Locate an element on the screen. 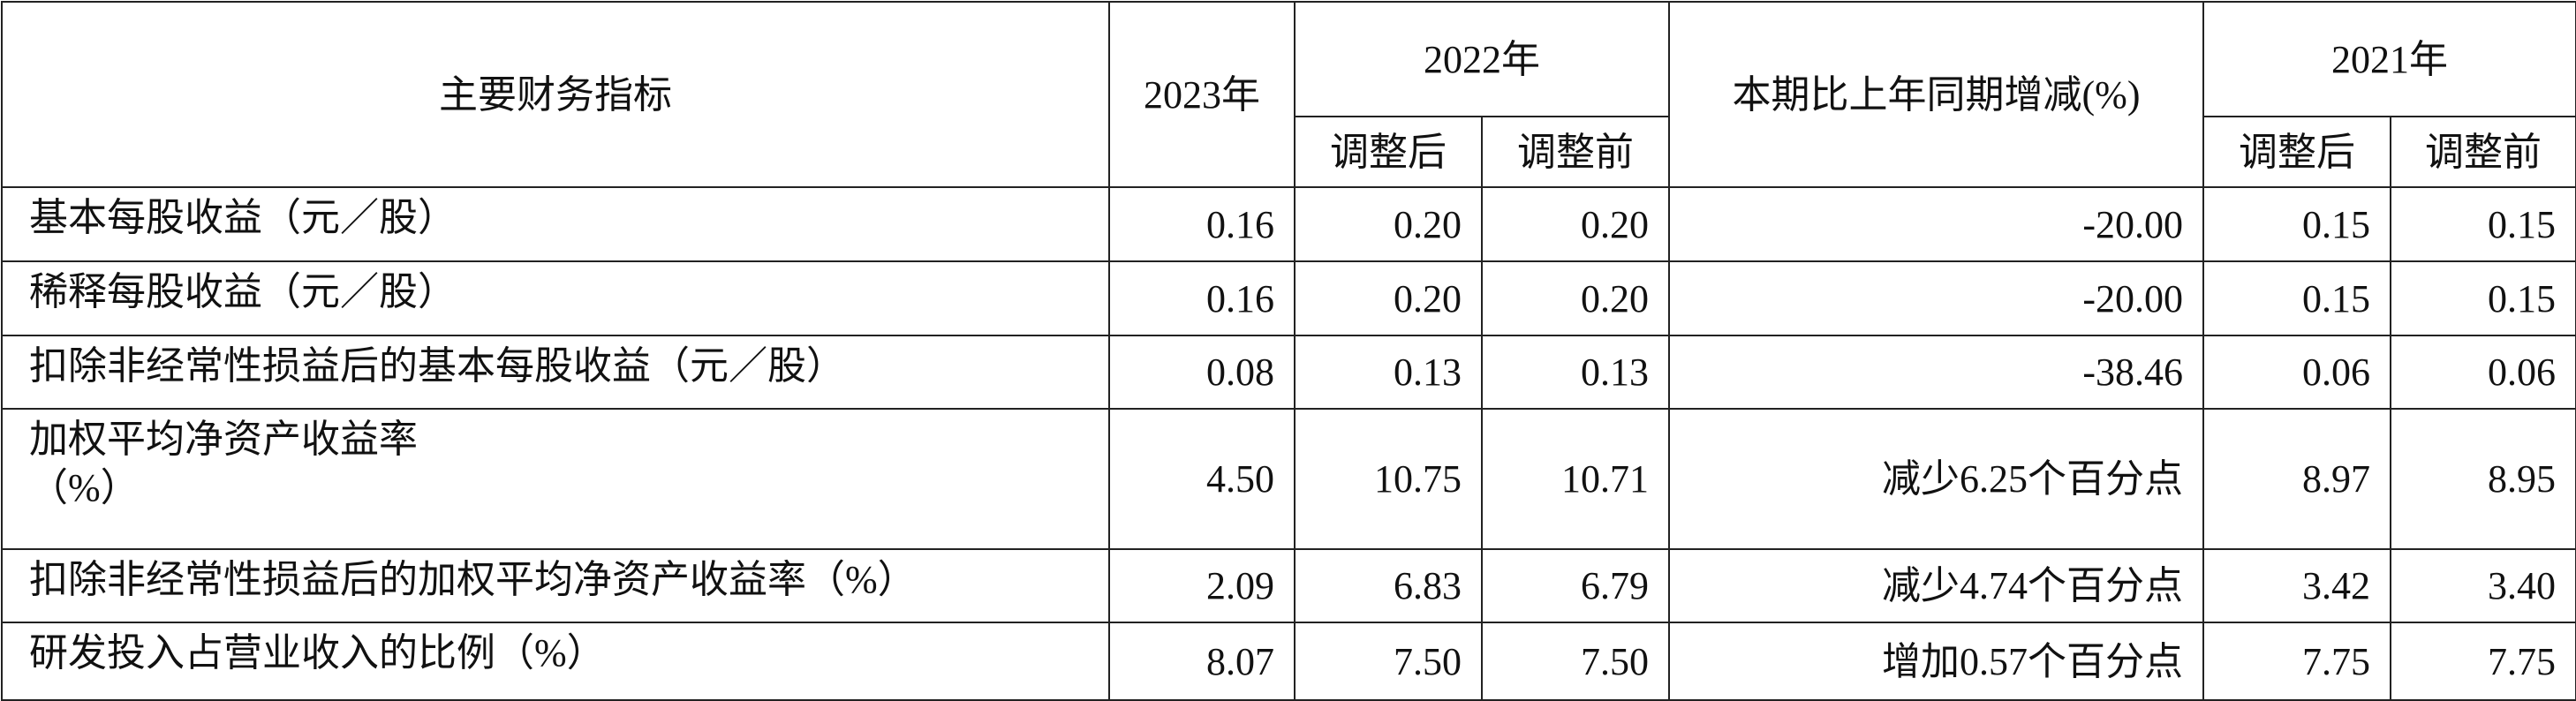 This screenshot has height=701, width=2576. header-cell: 主要财务指标 is located at coordinates (556, 94).